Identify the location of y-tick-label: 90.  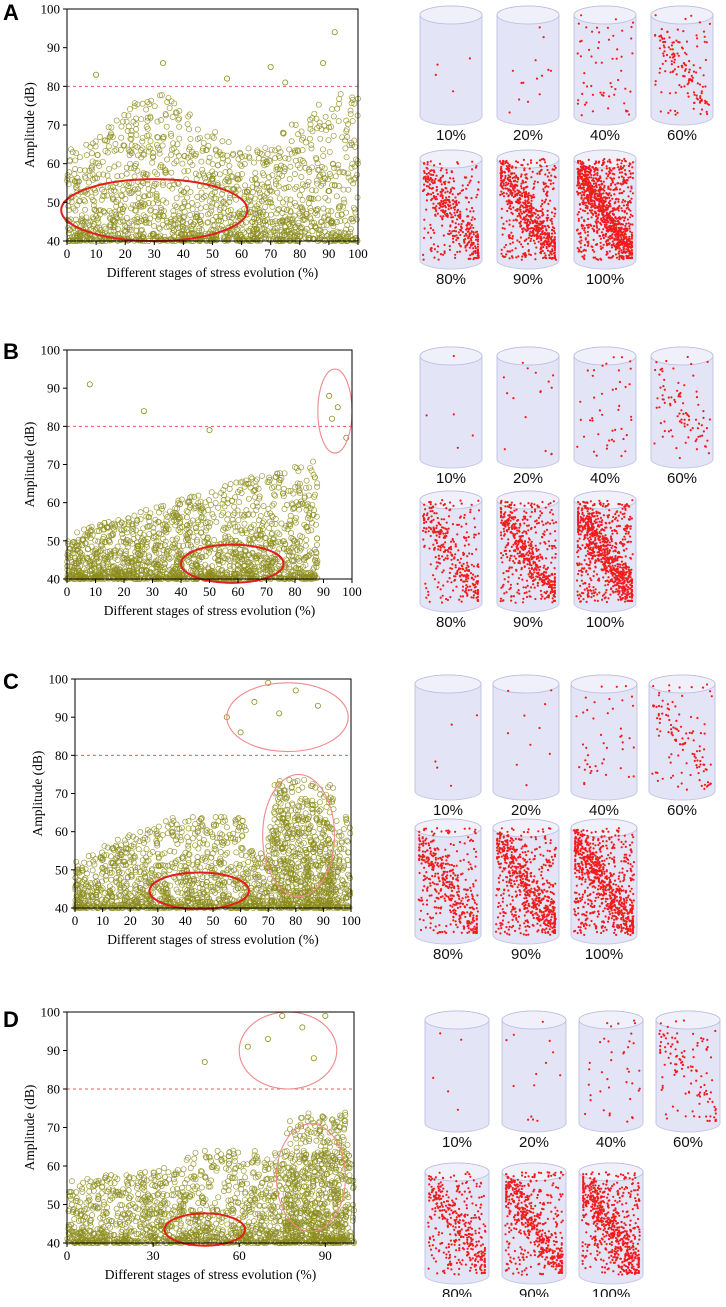
(53, 47).